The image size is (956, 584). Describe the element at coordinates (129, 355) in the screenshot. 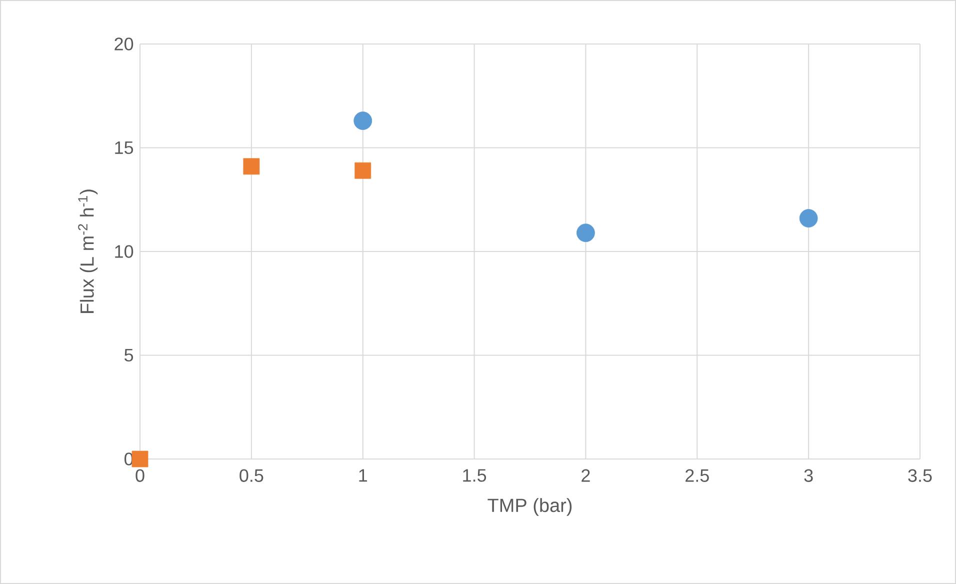

I see `y-tick-label: 5` at that location.